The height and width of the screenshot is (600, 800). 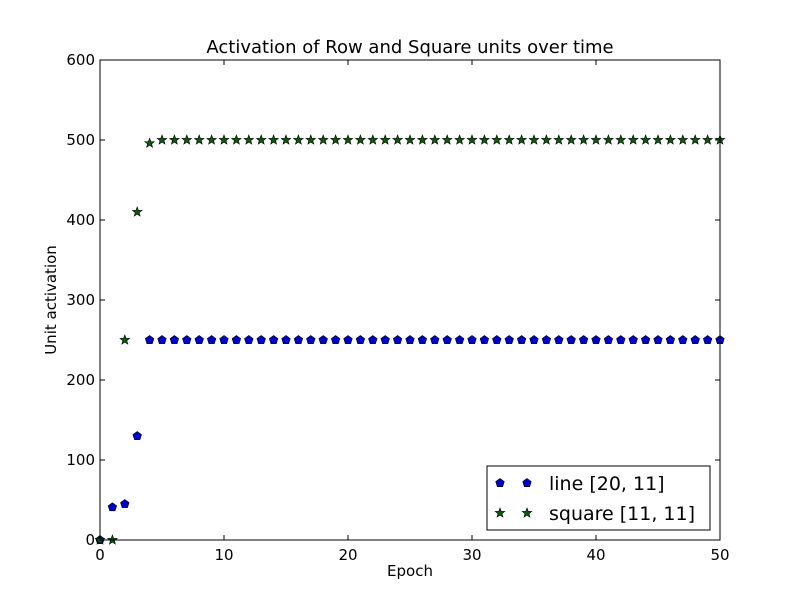 What do you see at coordinates (90, 540) in the screenshot?
I see `y-tick-label: 0` at bounding box center [90, 540].